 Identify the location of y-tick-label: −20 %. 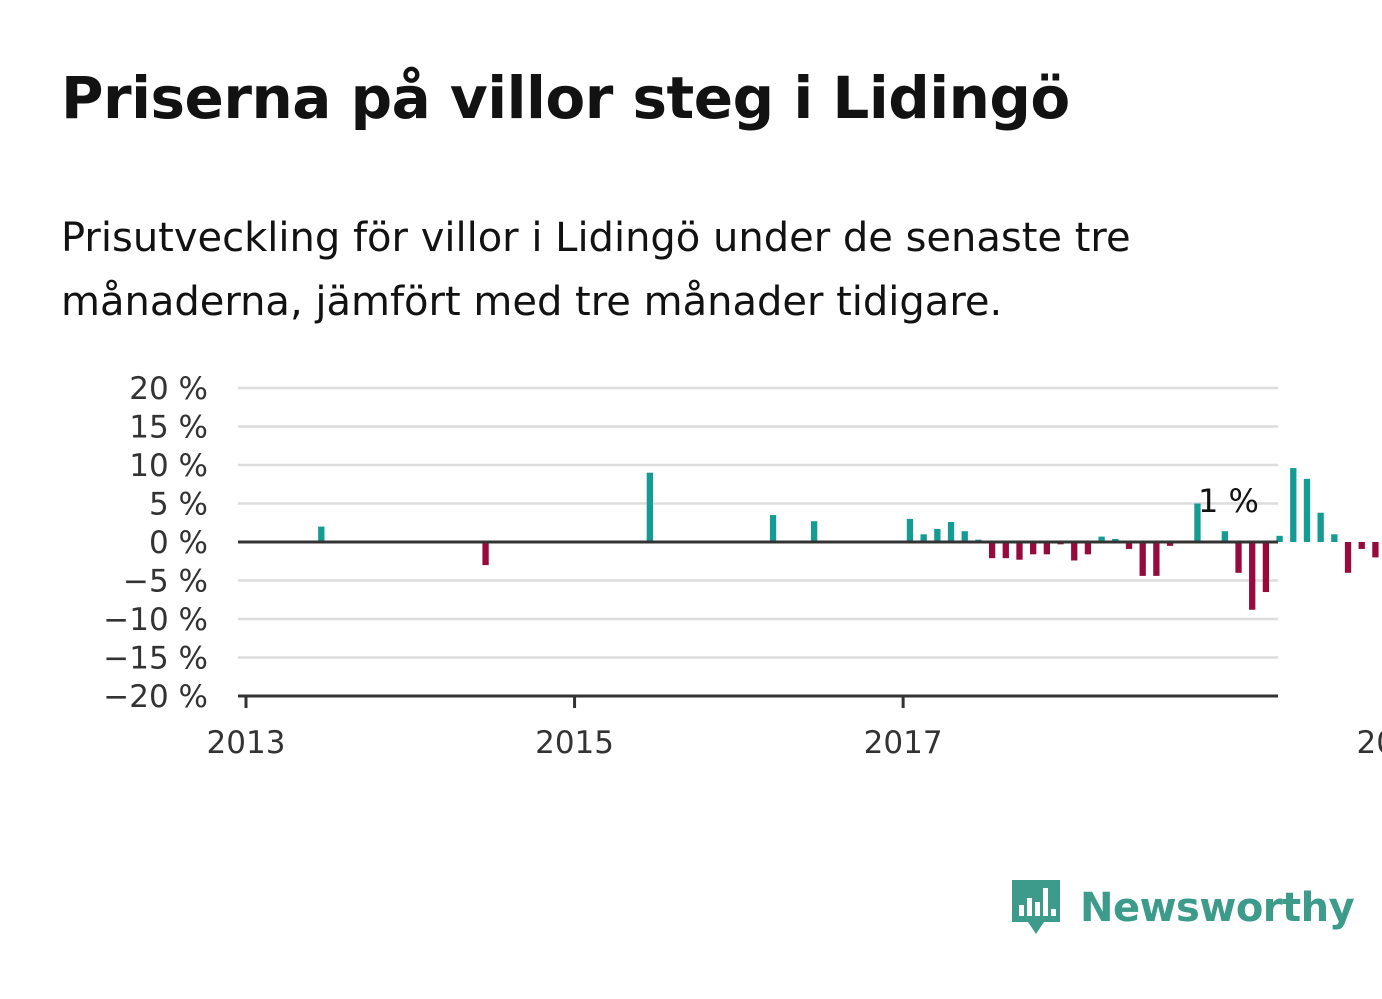
(155, 697).